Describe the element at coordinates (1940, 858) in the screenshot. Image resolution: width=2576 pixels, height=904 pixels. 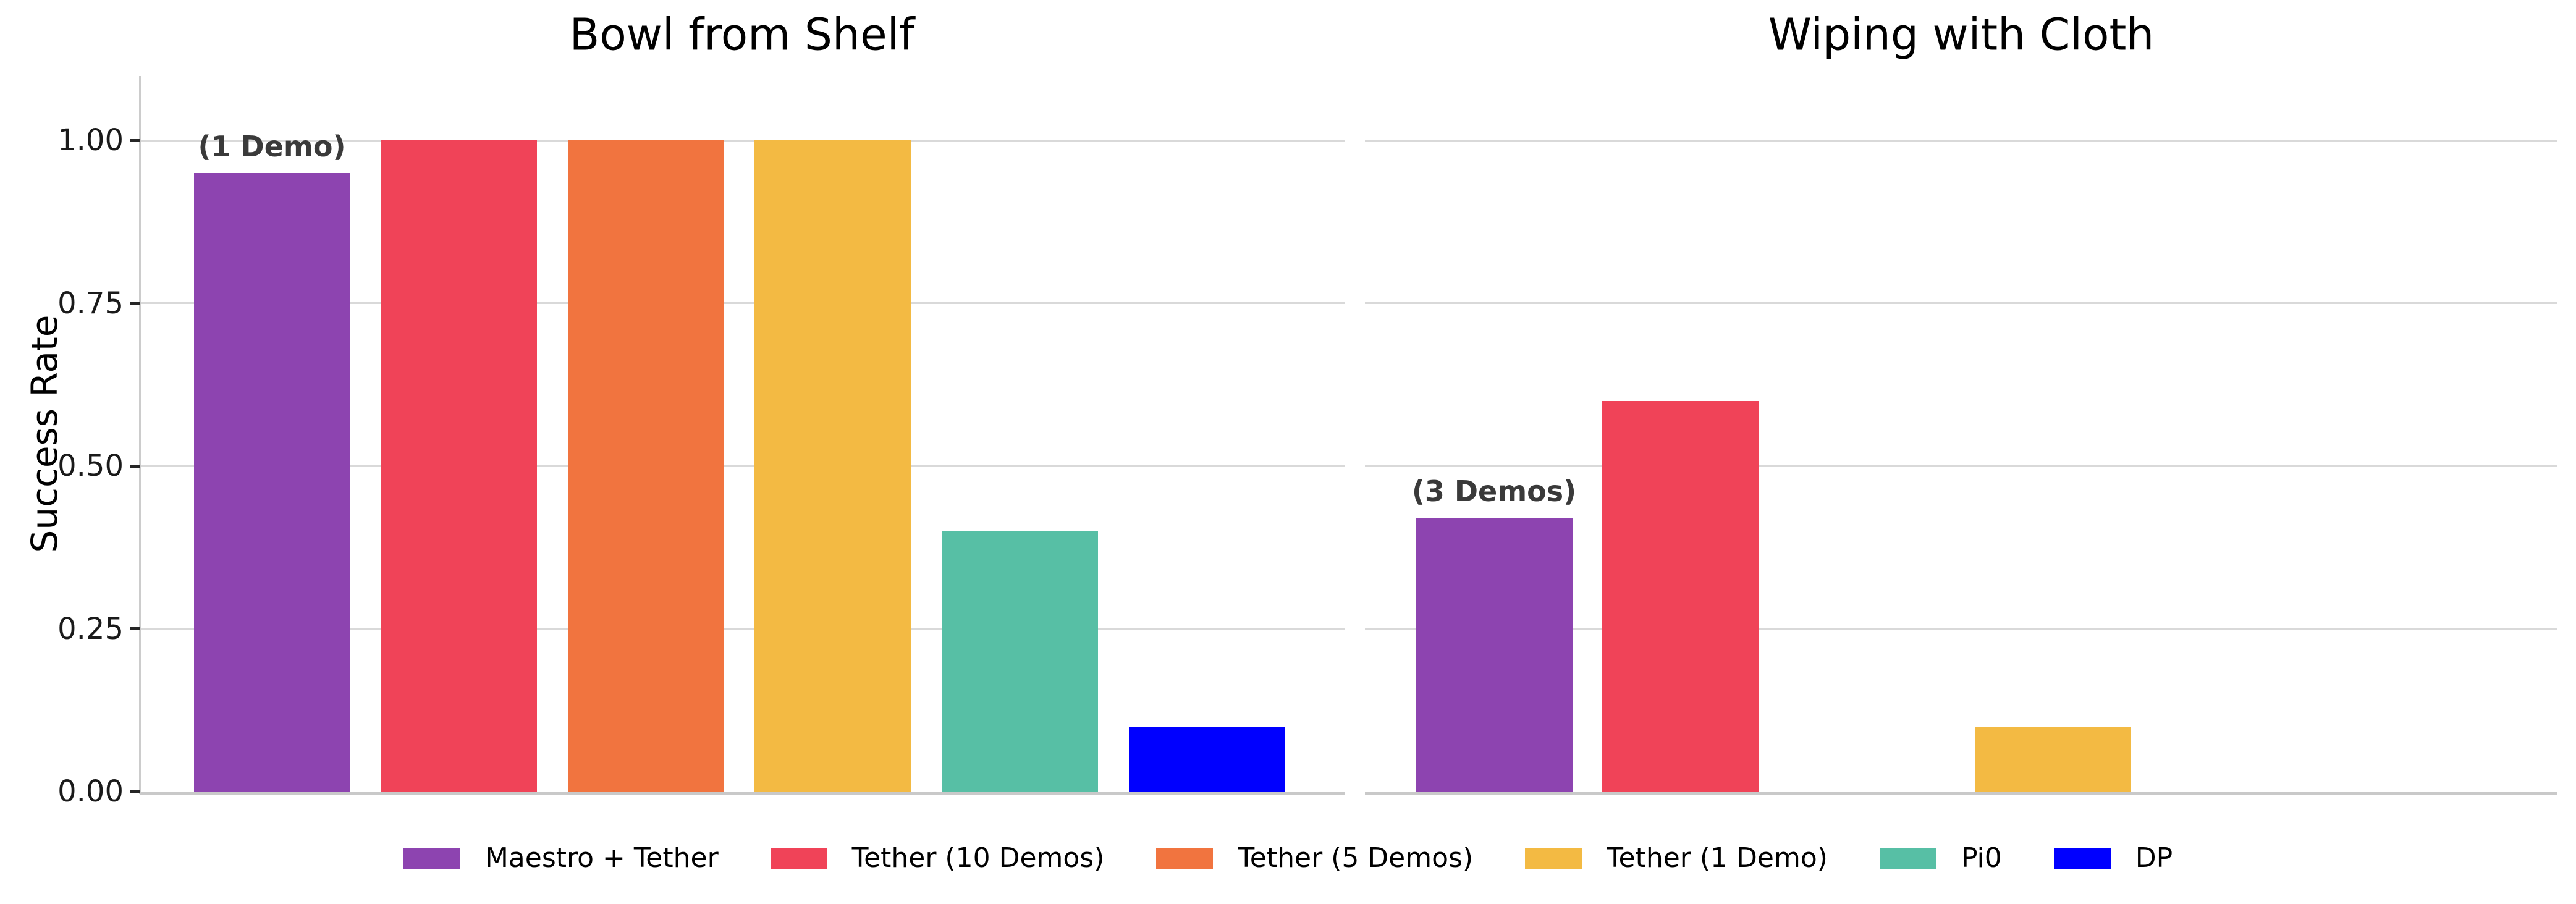
I see `legend-item-4: Pi0` at that location.